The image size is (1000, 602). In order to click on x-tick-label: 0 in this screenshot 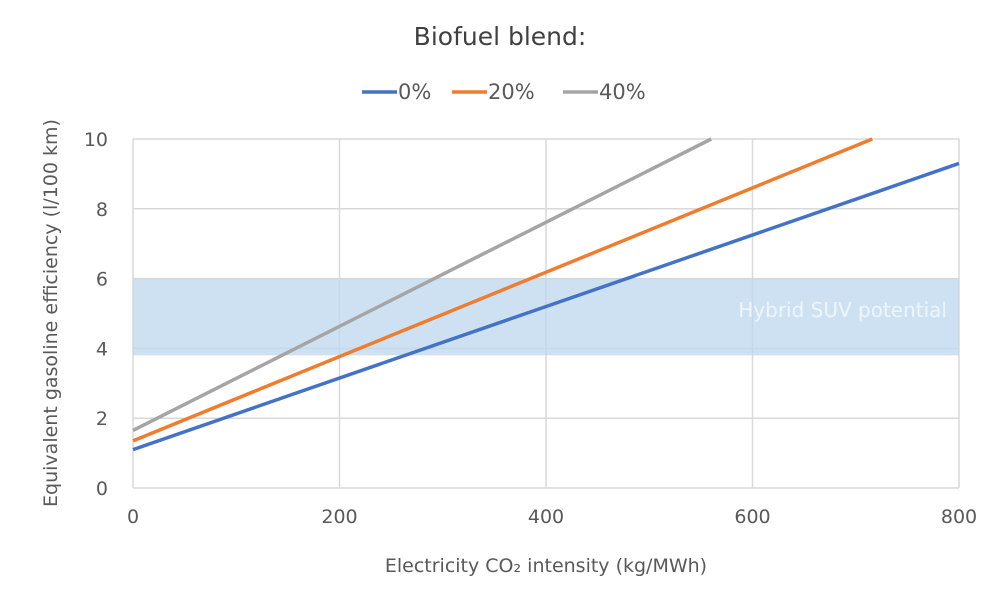, I will do `click(133, 517)`.